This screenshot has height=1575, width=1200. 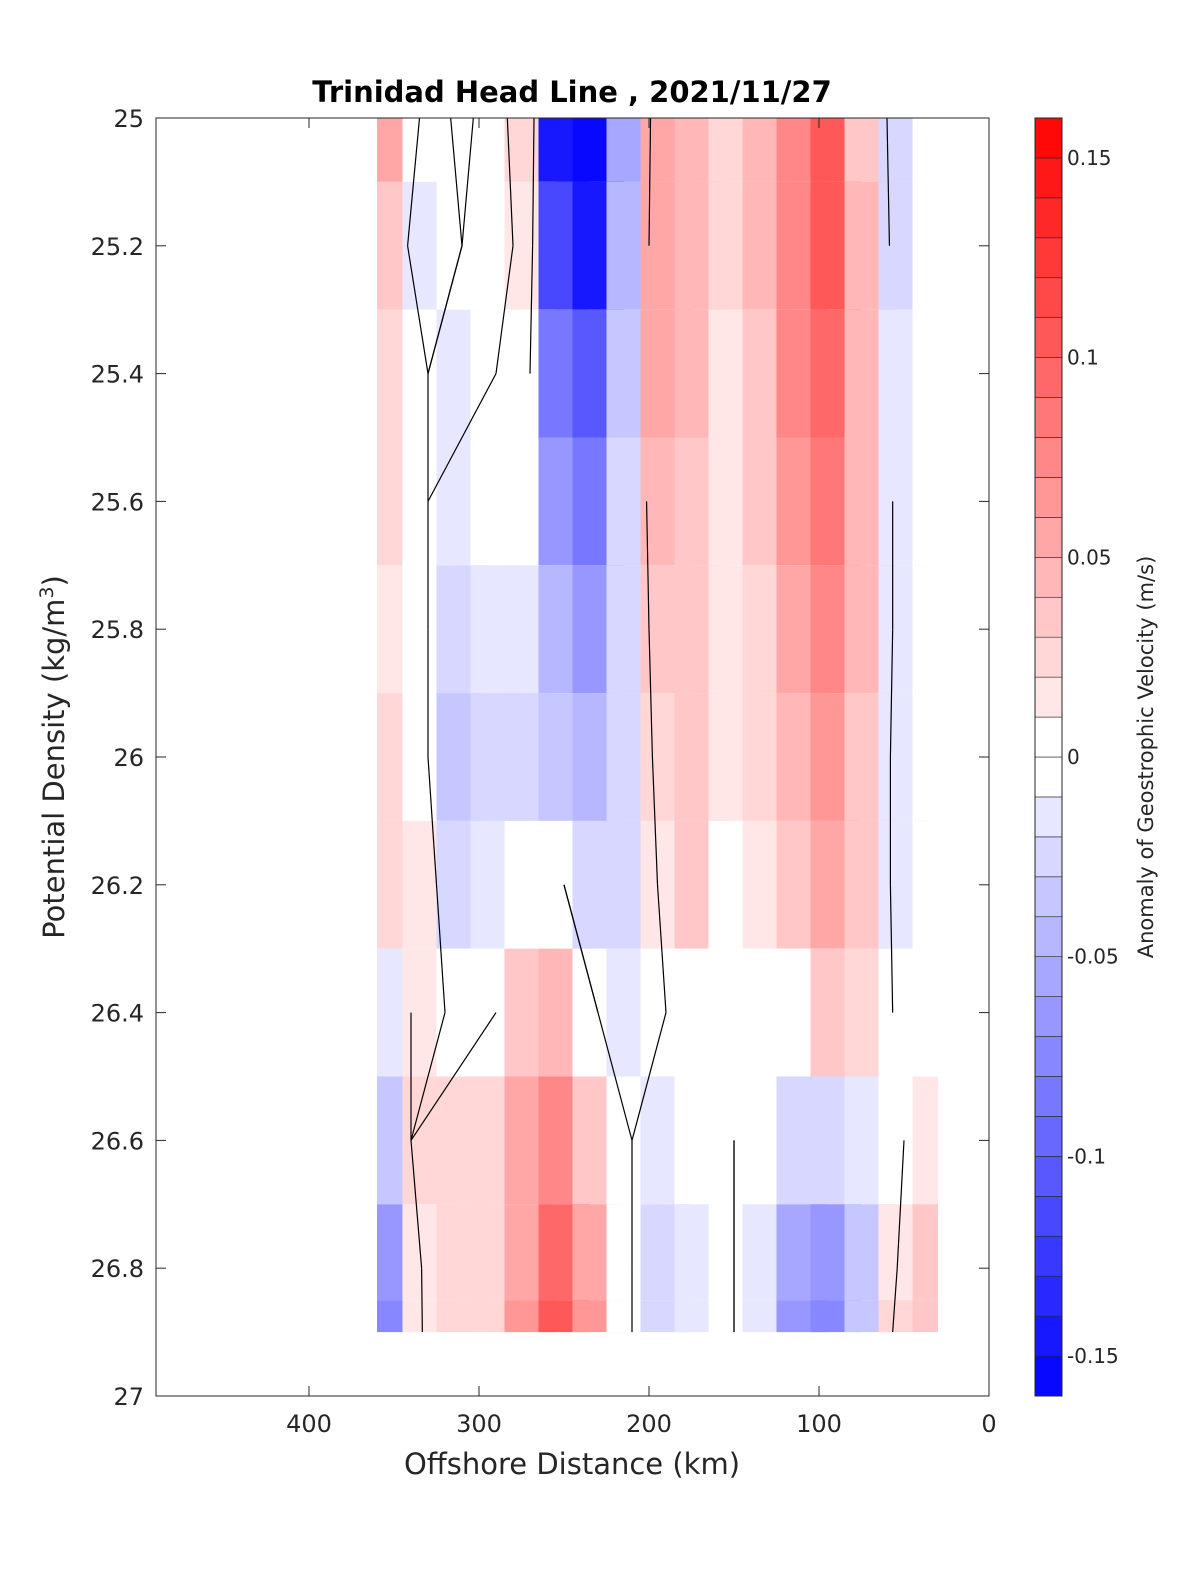 I want to click on colorbar: 0.15 0.1 0.05 0 -0.05 -0.1 -0.15, so click(x=1076, y=757).